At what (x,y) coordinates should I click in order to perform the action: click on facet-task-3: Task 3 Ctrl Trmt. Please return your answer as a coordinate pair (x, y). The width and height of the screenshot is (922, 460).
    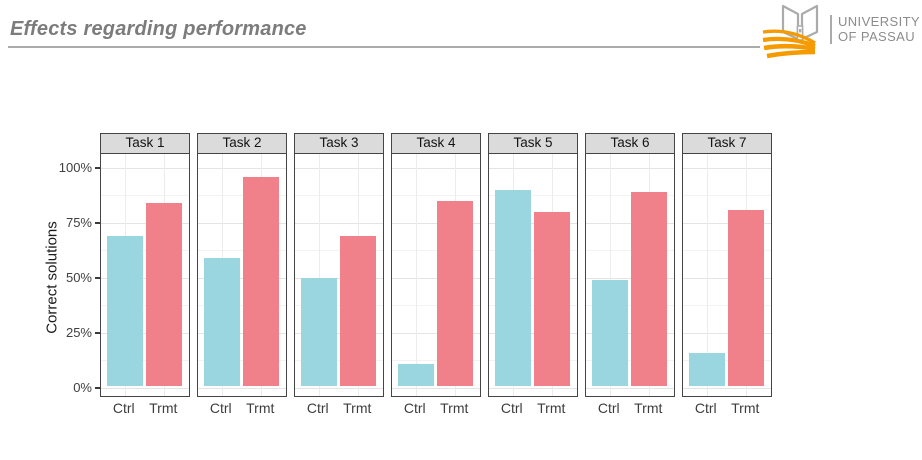
    Looking at the image, I should click on (339, 276).